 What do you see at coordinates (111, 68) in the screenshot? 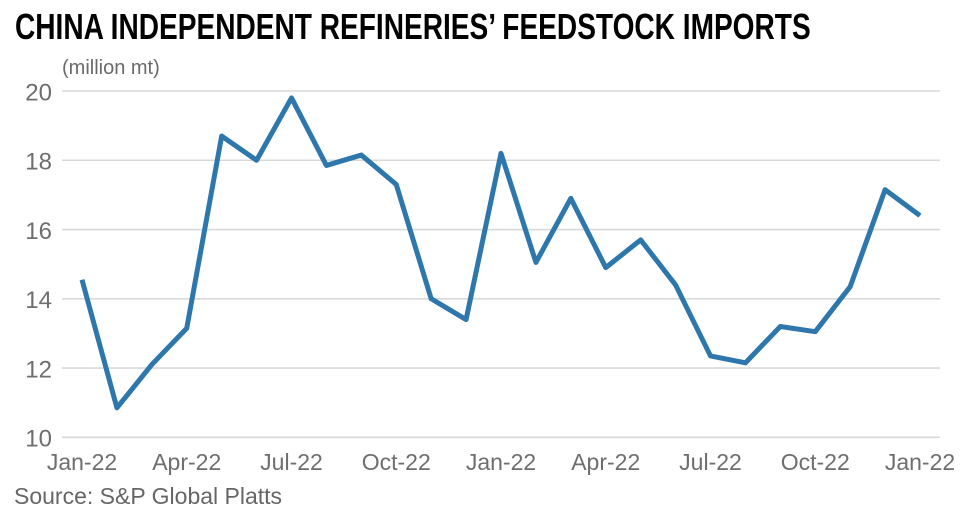
I see `y-axis-unit-label: (million mt)` at bounding box center [111, 68].